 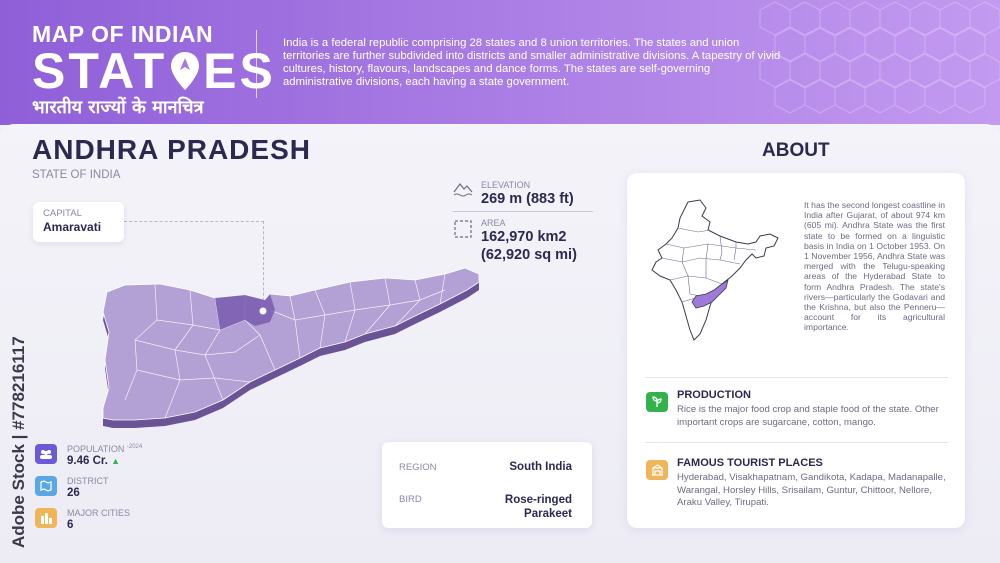 I want to click on title-line-2-part-2: ES, so click(x=239, y=71).